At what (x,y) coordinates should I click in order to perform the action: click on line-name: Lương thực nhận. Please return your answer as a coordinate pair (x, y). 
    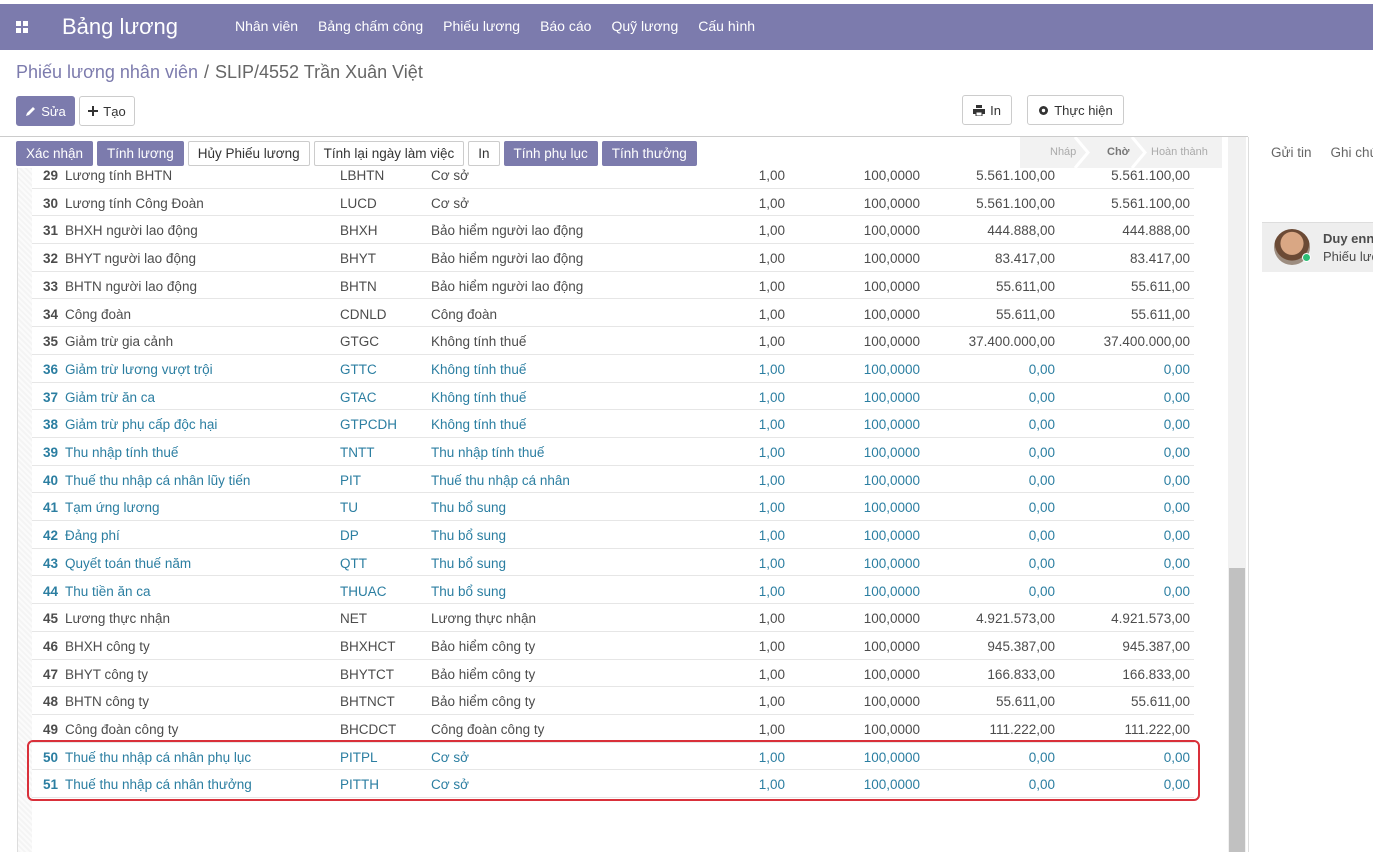
    Looking at the image, I should click on (117, 619).